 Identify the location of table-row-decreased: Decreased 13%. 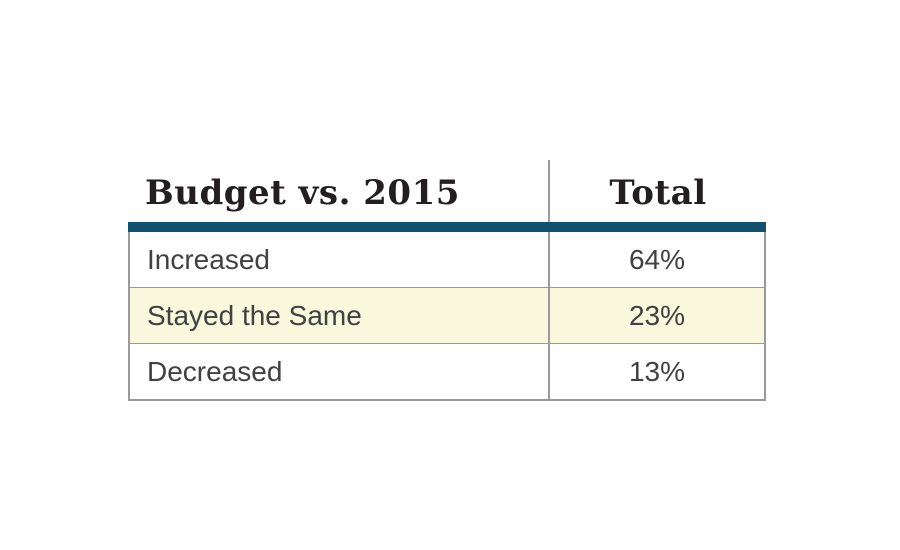
(447, 371).